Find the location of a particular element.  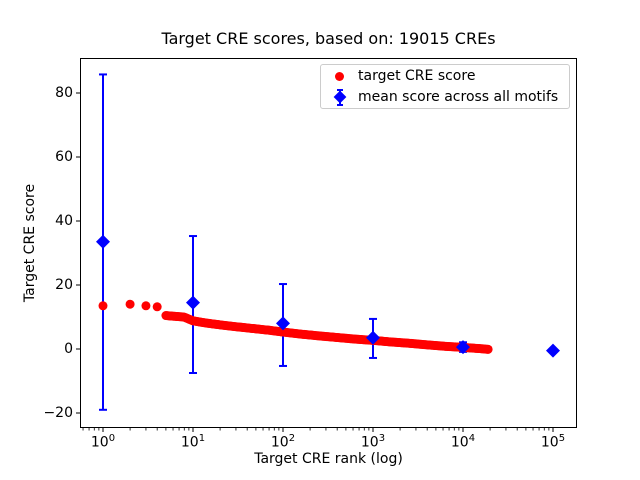

x-tick-label: 10¹ is located at coordinates (193, 442).